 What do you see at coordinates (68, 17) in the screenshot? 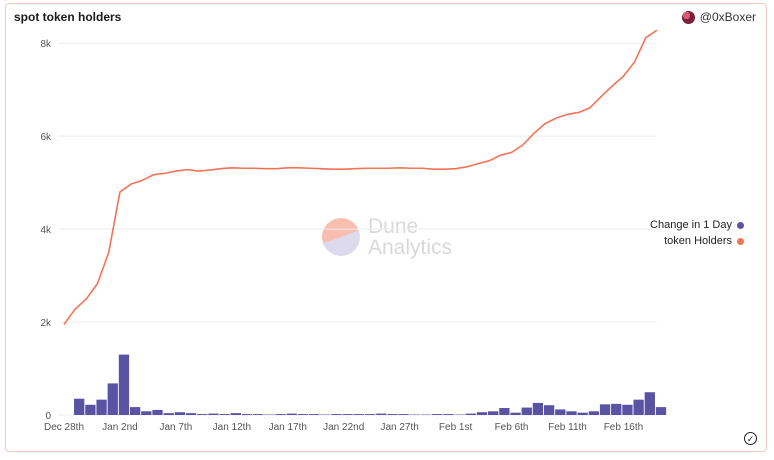
I see `chart-title: spot token holders` at bounding box center [68, 17].